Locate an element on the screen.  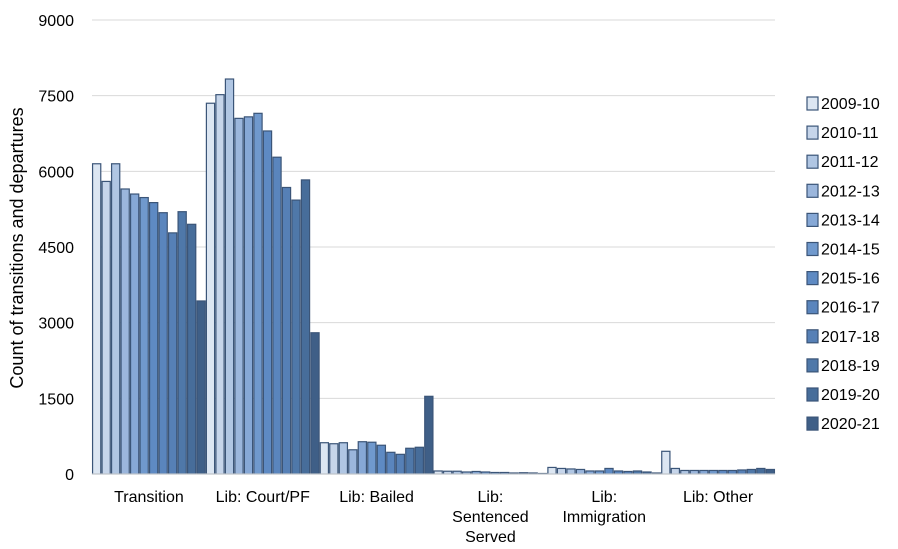
x-tick-label: Lib: Bailed is located at coordinates (376, 497).